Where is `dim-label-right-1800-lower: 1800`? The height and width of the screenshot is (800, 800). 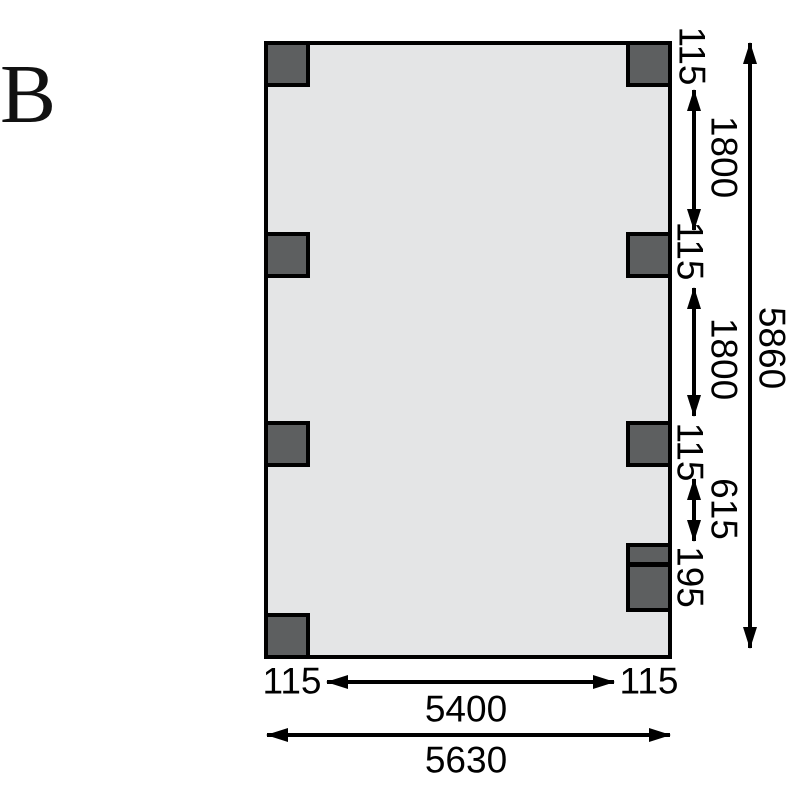 dim-label-right-1800-lower: 1800 is located at coordinates (724, 359).